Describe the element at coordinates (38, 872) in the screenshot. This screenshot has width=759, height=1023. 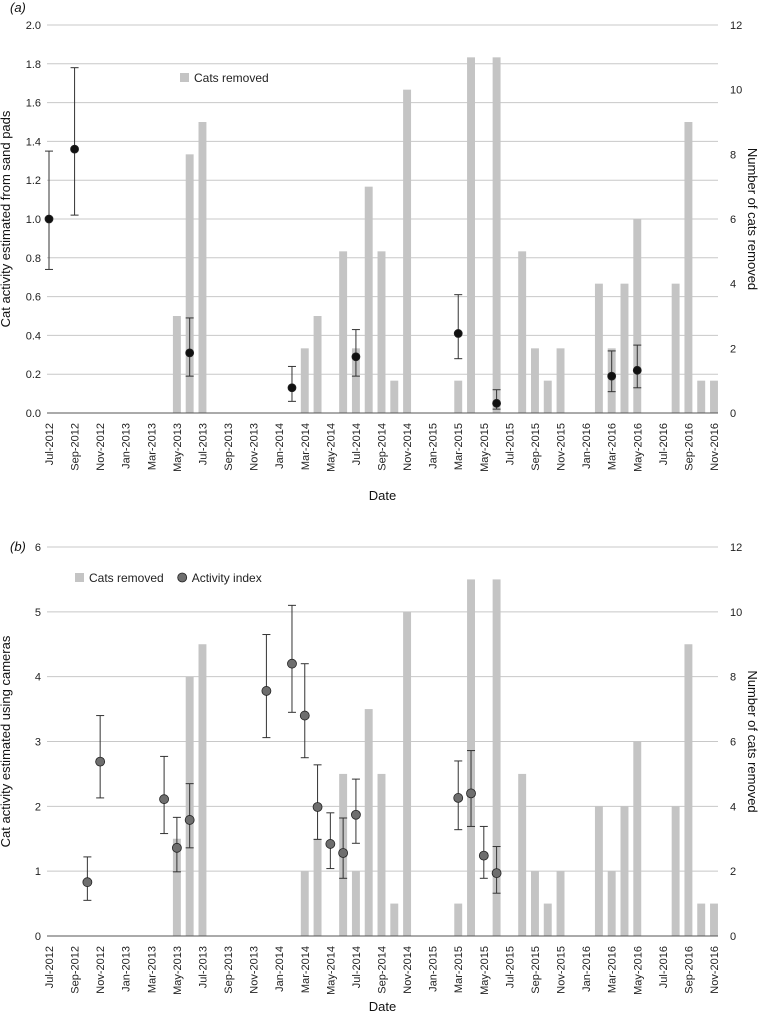
I see `y-tick-label: 1` at that location.